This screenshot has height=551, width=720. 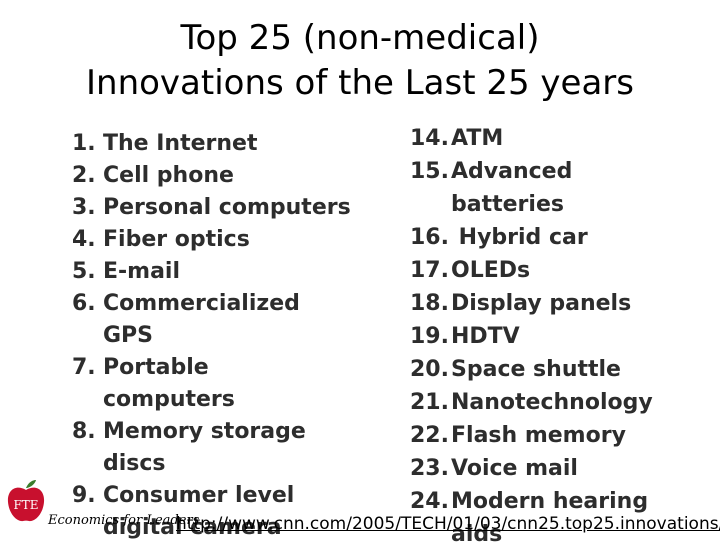 What do you see at coordinates (512, 171) in the screenshot?
I see `item-text: Advanced` at bounding box center [512, 171].